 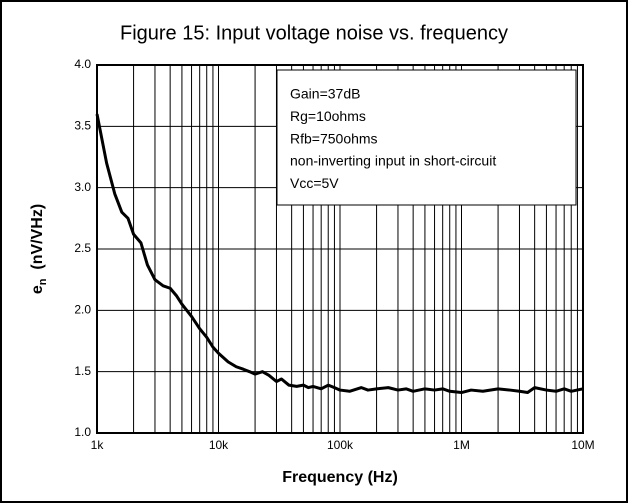 What do you see at coordinates (82, 126) in the screenshot?
I see `y-tick-label: 3.5` at bounding box center [82, 126].